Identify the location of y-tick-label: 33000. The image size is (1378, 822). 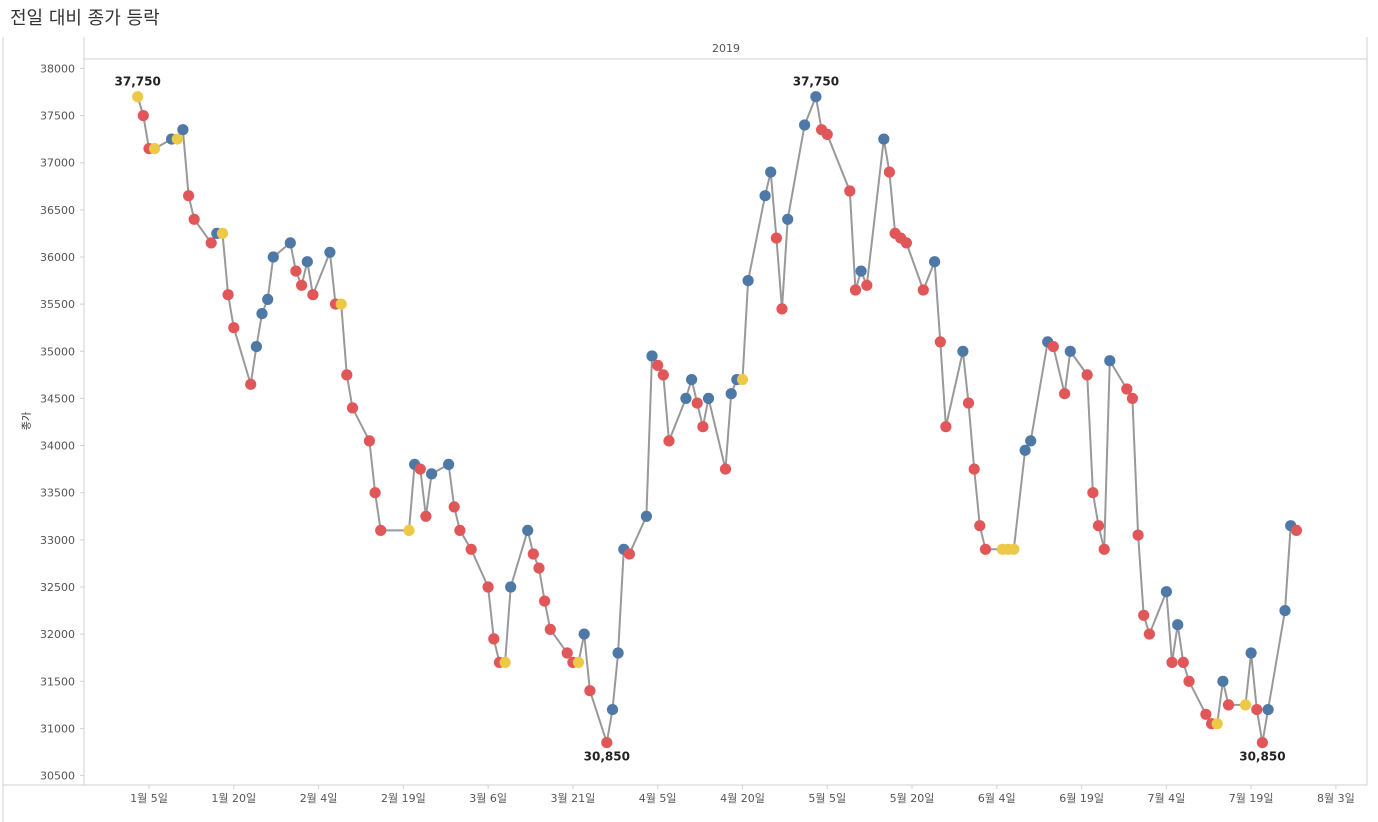
(57, 540).